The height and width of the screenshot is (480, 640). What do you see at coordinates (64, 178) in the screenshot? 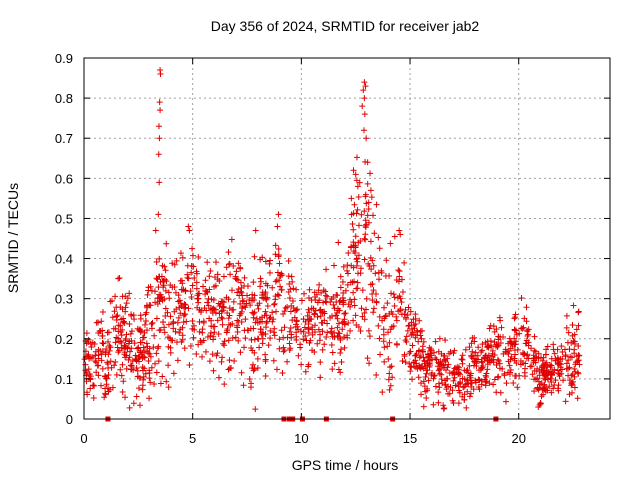
I see `y-tick-label: 0.6` at bounding box center [64, 178].